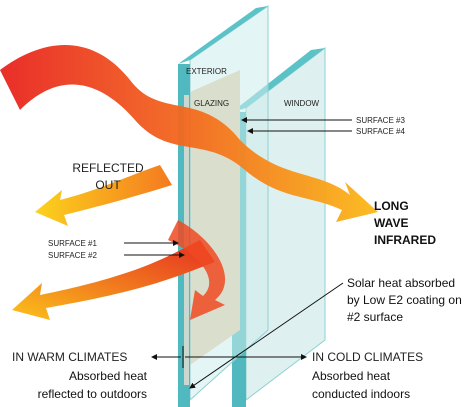 The width and height of the screenshot is (469, 407). What do you see at coordinates (401, 283) in the screenshot?
I see `solar-heat-label: Solar heat absorbed` at bounding box center [401, 283].